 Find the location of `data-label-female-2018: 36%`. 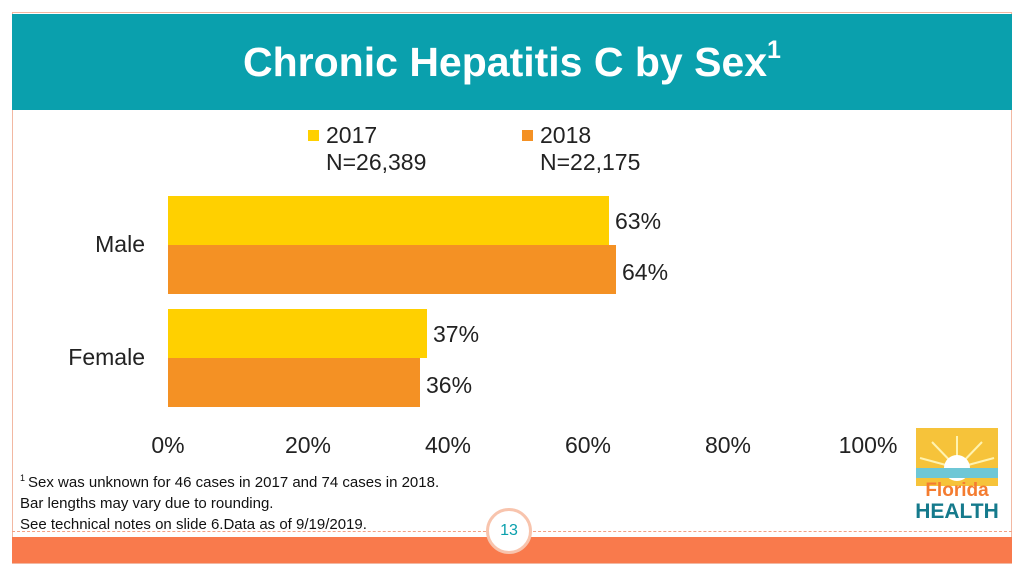

data-label-female-2018: 36% is located at coordinates (449, 385).